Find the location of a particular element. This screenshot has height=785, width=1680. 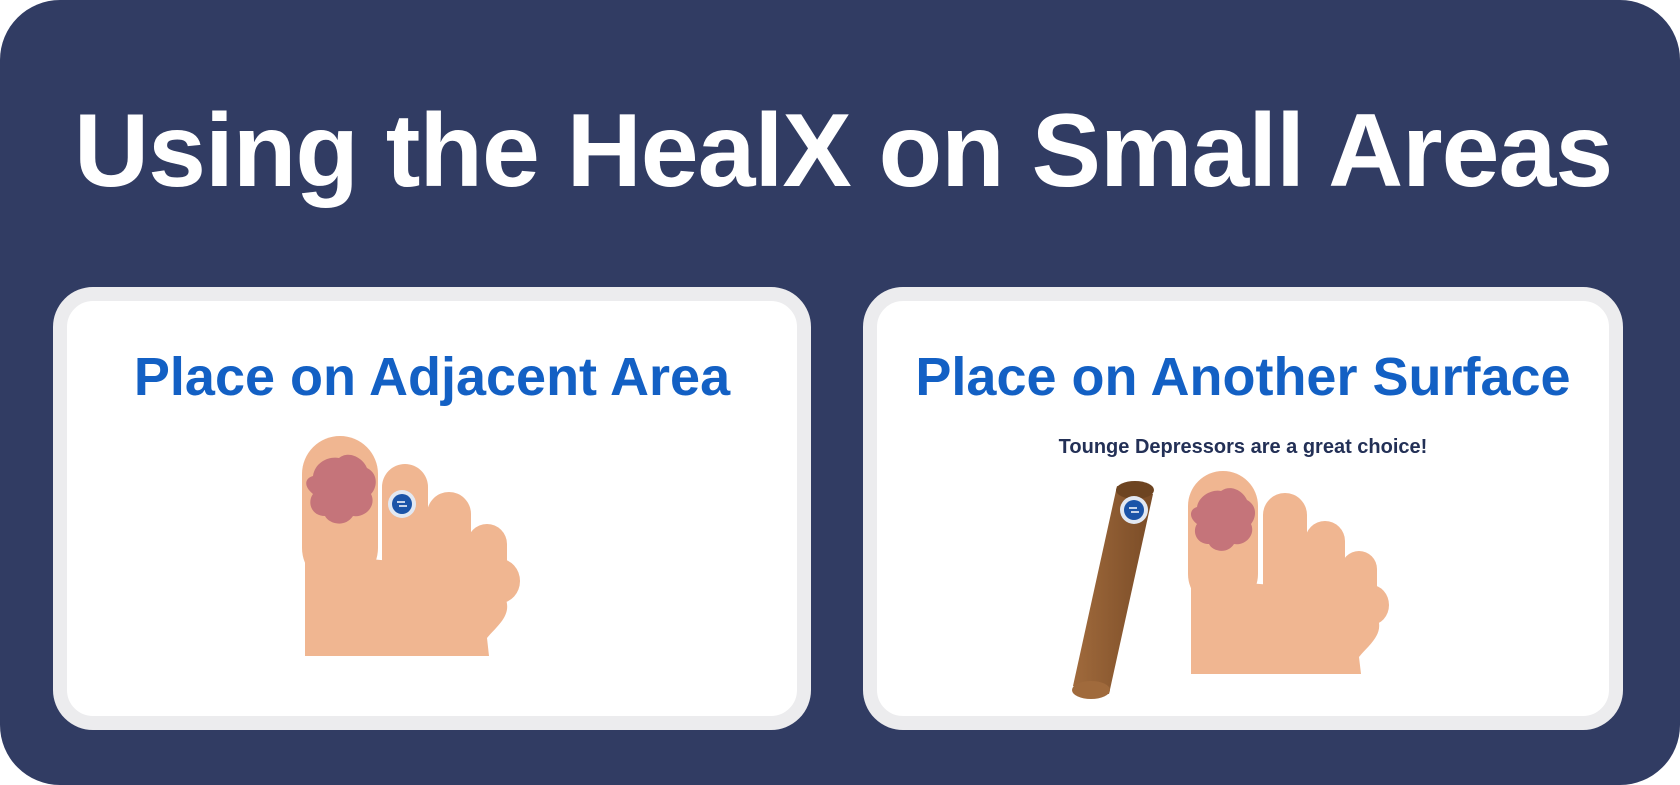

another-surface-subtitle: Tounge Depressors are a great choice! is located at coordinates (1243, 447).